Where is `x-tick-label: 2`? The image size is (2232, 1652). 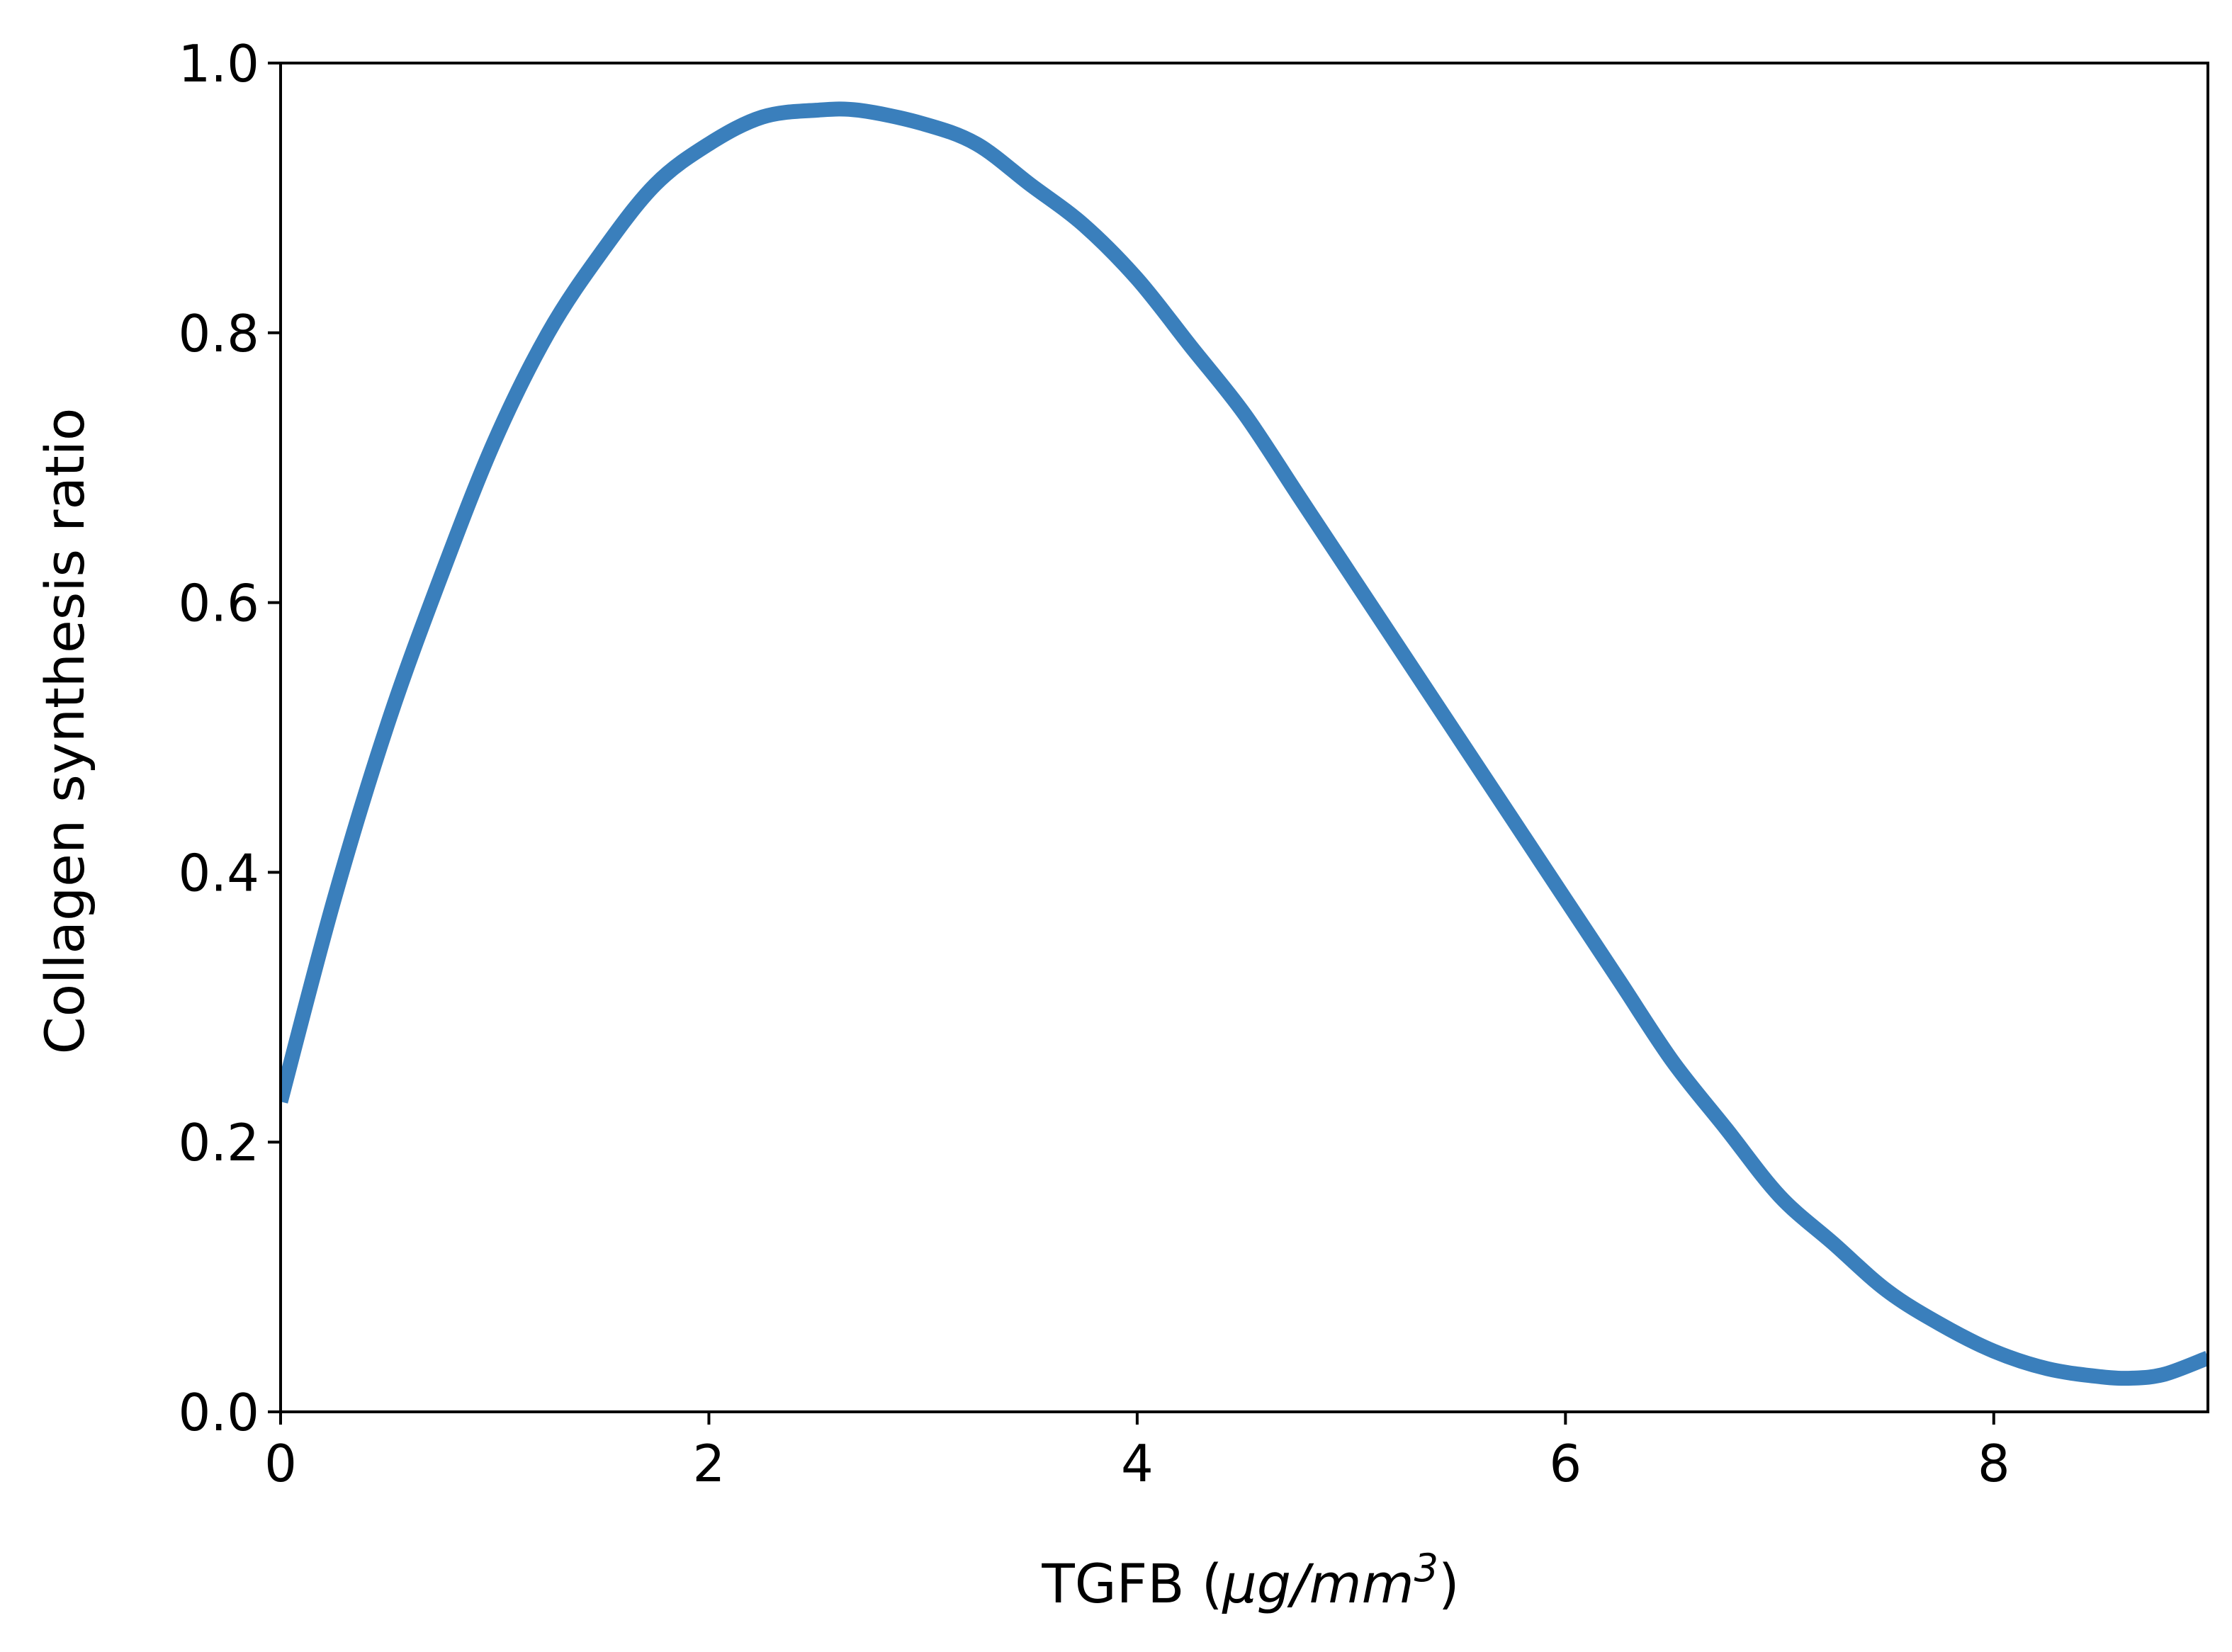
x-tick-label: 2 is located at coordinates (709, 1464).